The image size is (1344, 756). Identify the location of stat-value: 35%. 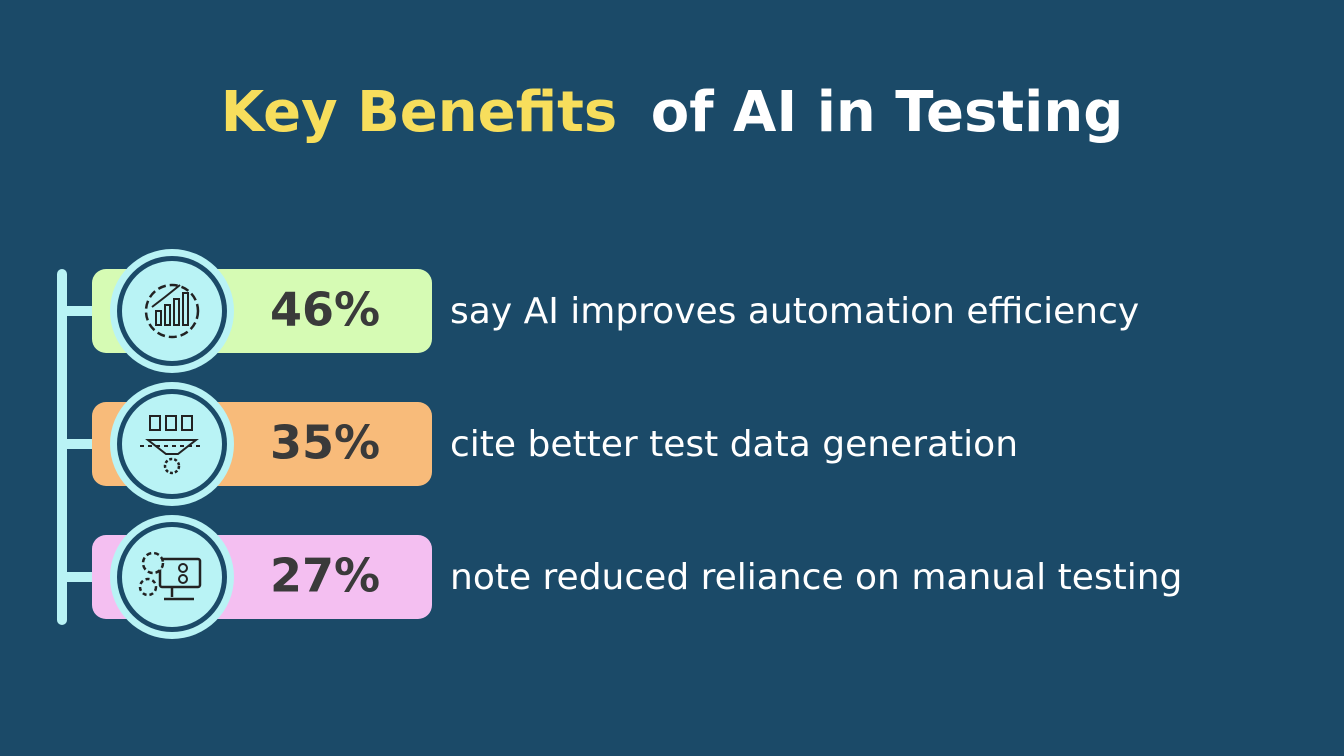
(325, 443).